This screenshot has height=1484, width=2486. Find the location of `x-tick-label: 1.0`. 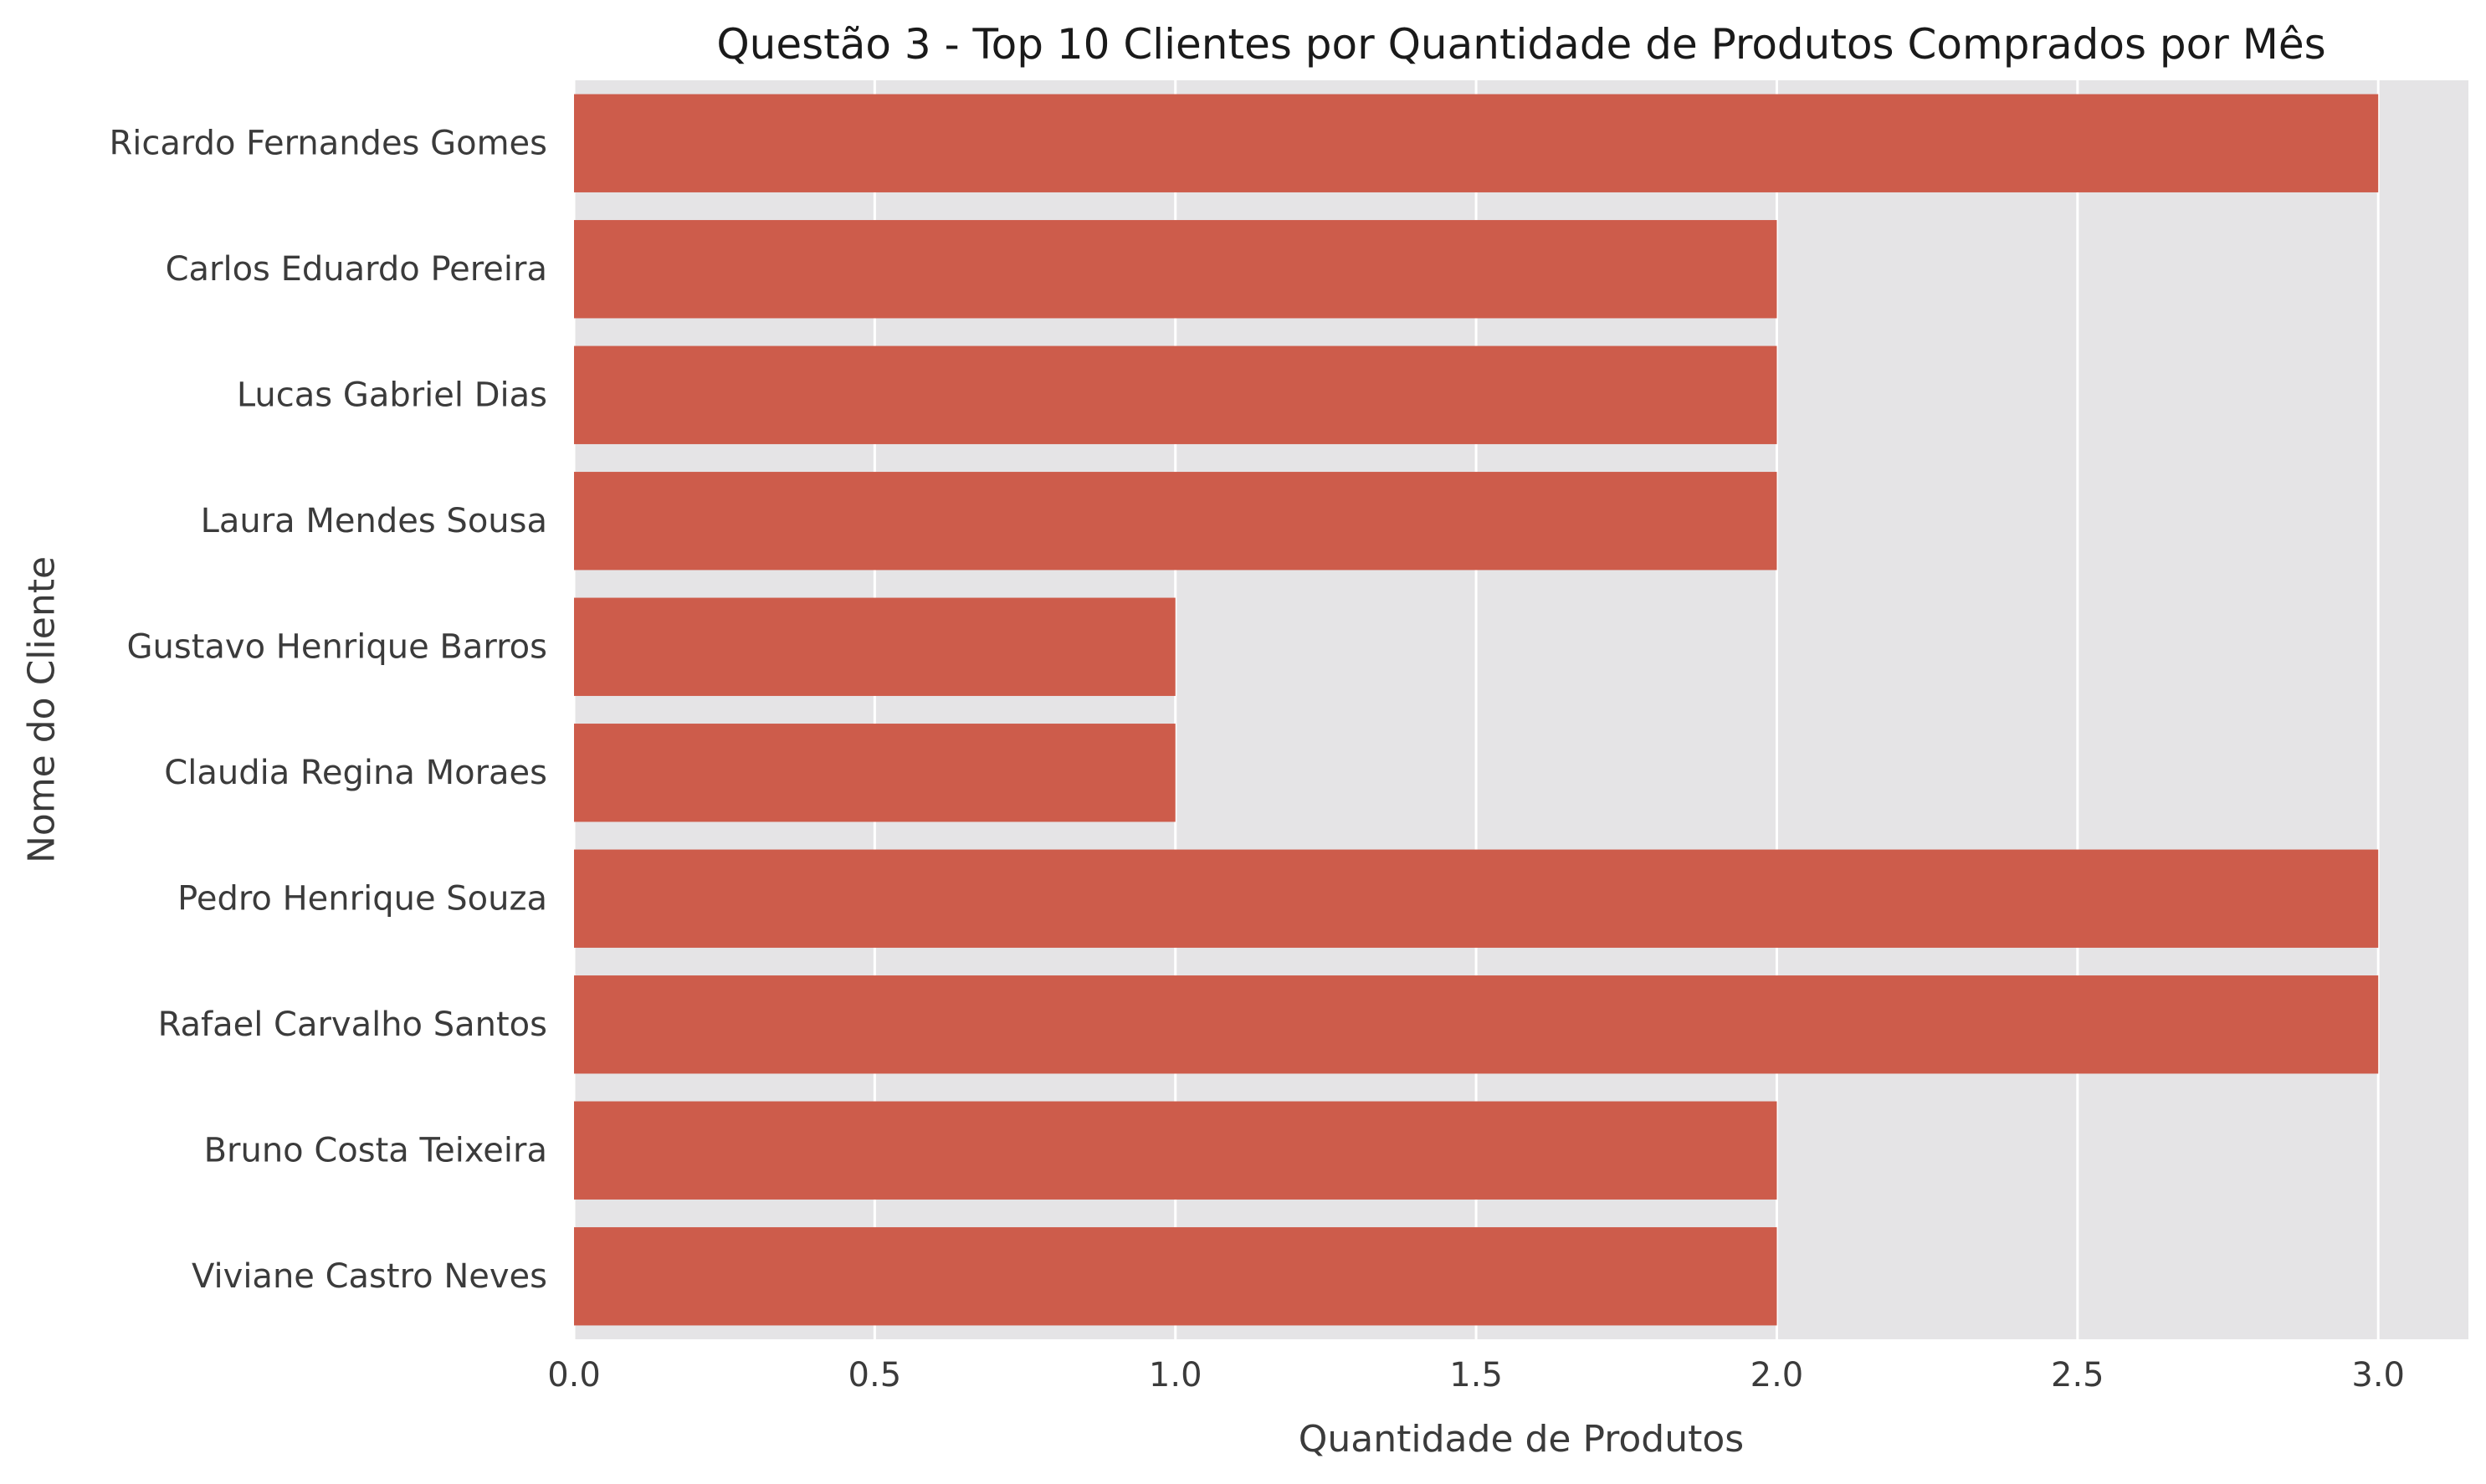

x-tick-label: 1.0 is located at coordinates (1175, 1375).